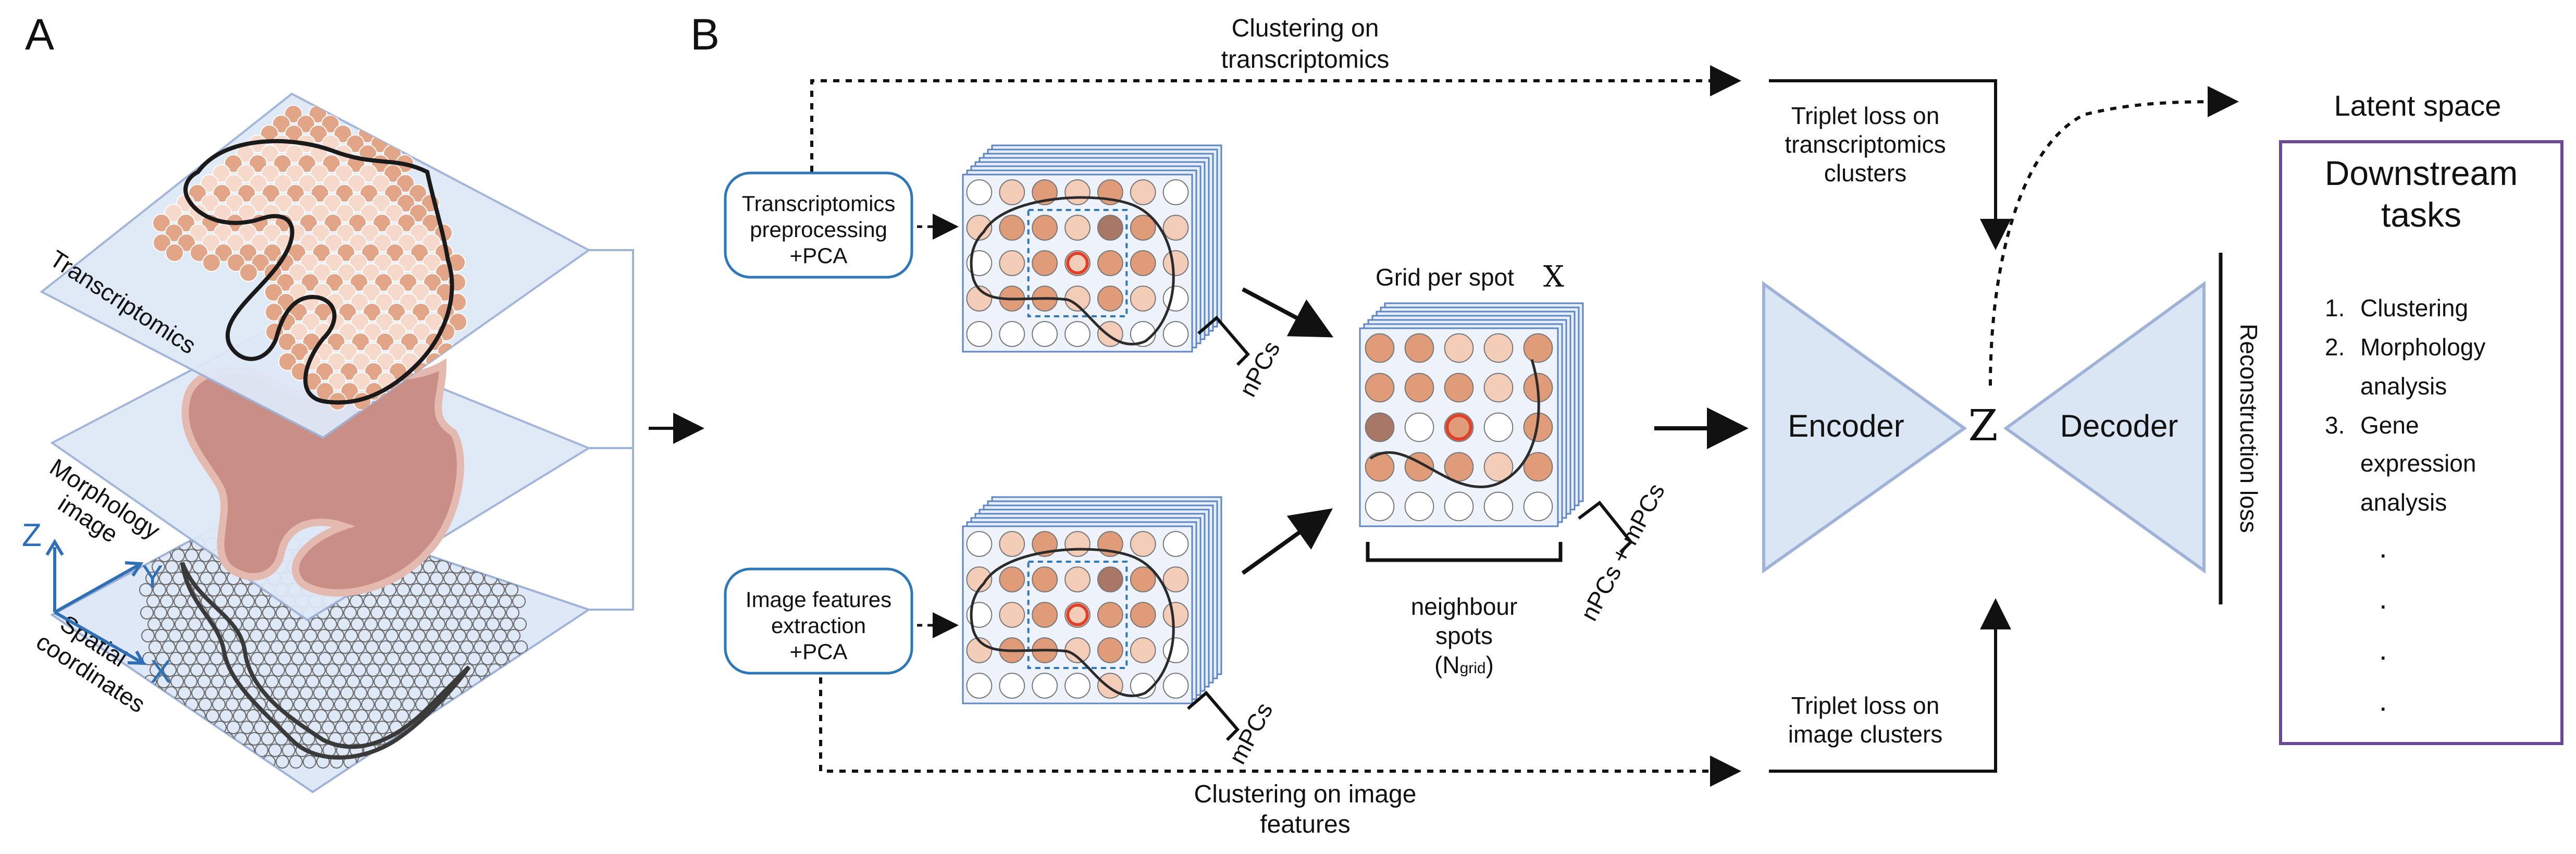 This screenshot has height=854, width=2576. What do you see at coordinates (2421, 173) in the screenshot?
I see `downstream-title-1: Downstream` at bounding box center [2421, 173].